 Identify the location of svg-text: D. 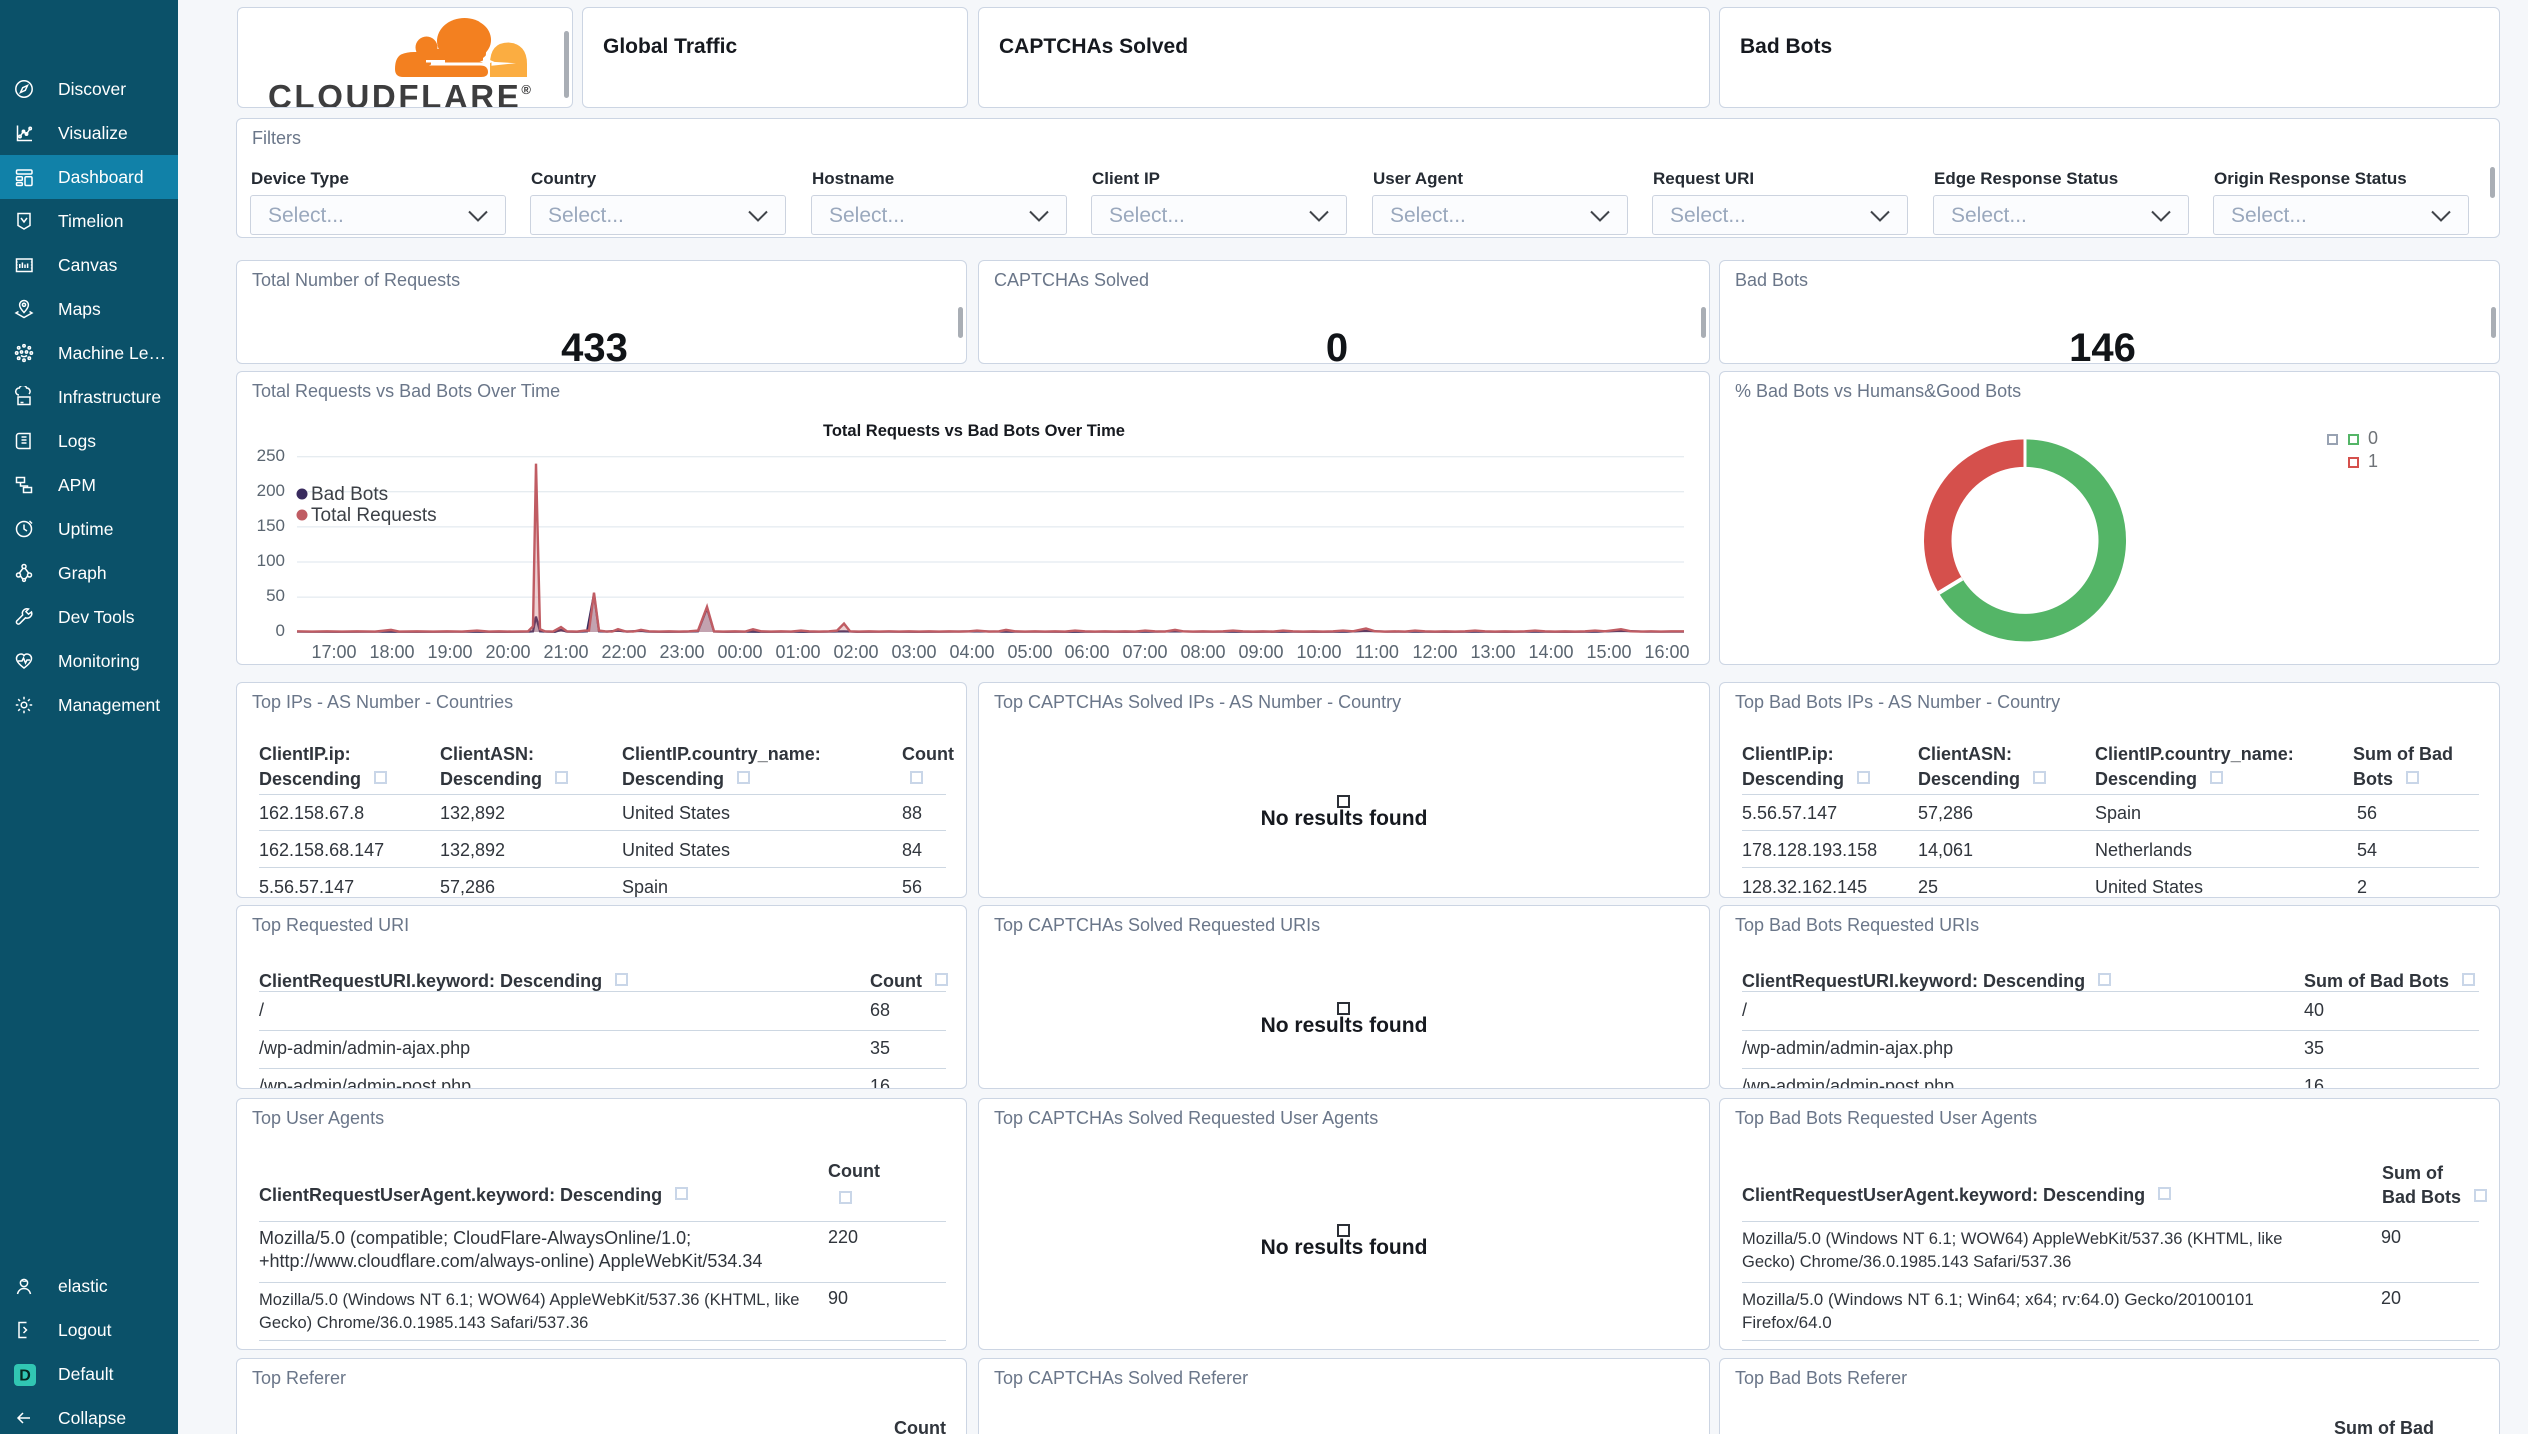
(25, 1376).